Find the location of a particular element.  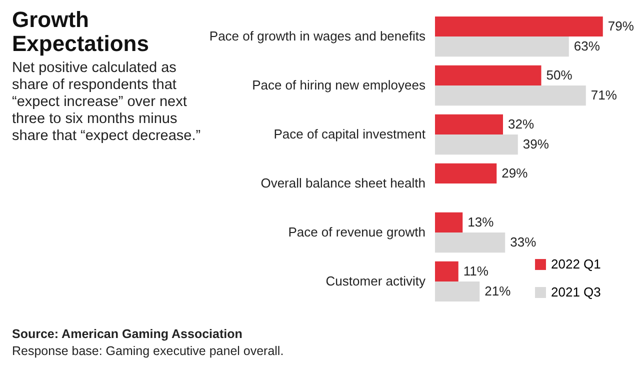

y-tick-label: Pace of growth in wages and benefits is located at coordinates (317, 36).